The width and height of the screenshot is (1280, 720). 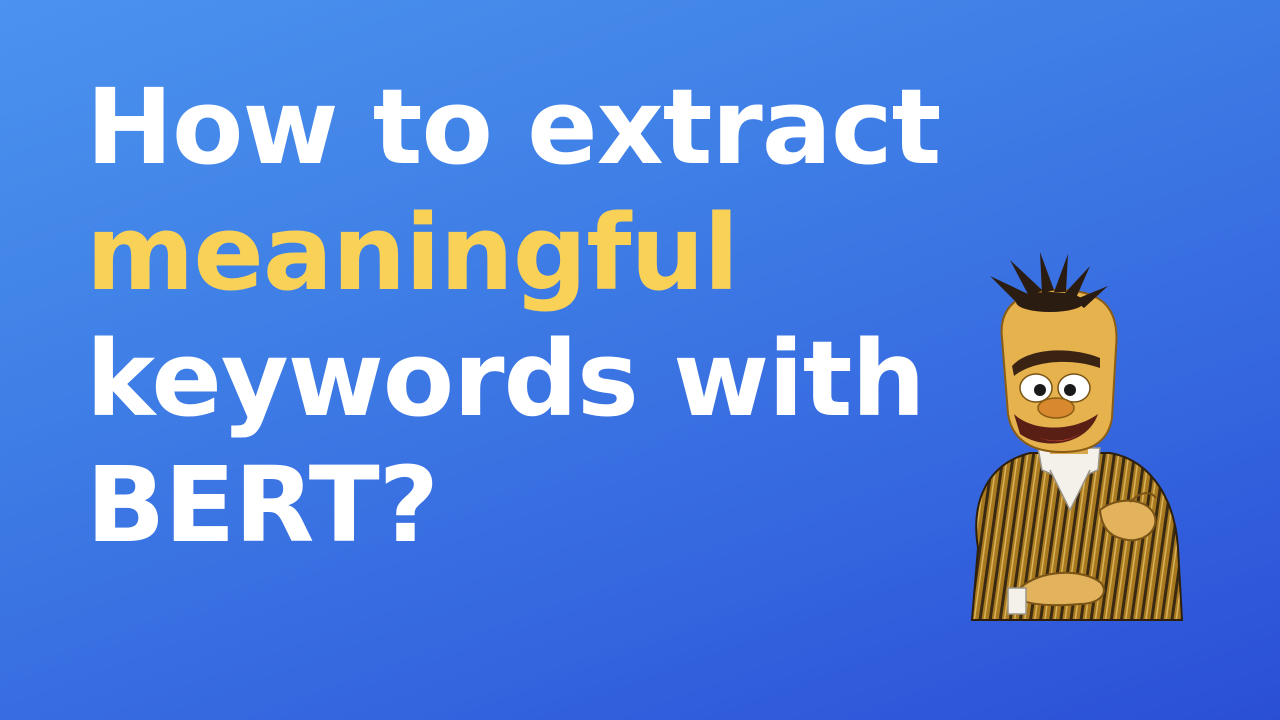 I want to click on eyes-icon, so click(x=1055, y=388).